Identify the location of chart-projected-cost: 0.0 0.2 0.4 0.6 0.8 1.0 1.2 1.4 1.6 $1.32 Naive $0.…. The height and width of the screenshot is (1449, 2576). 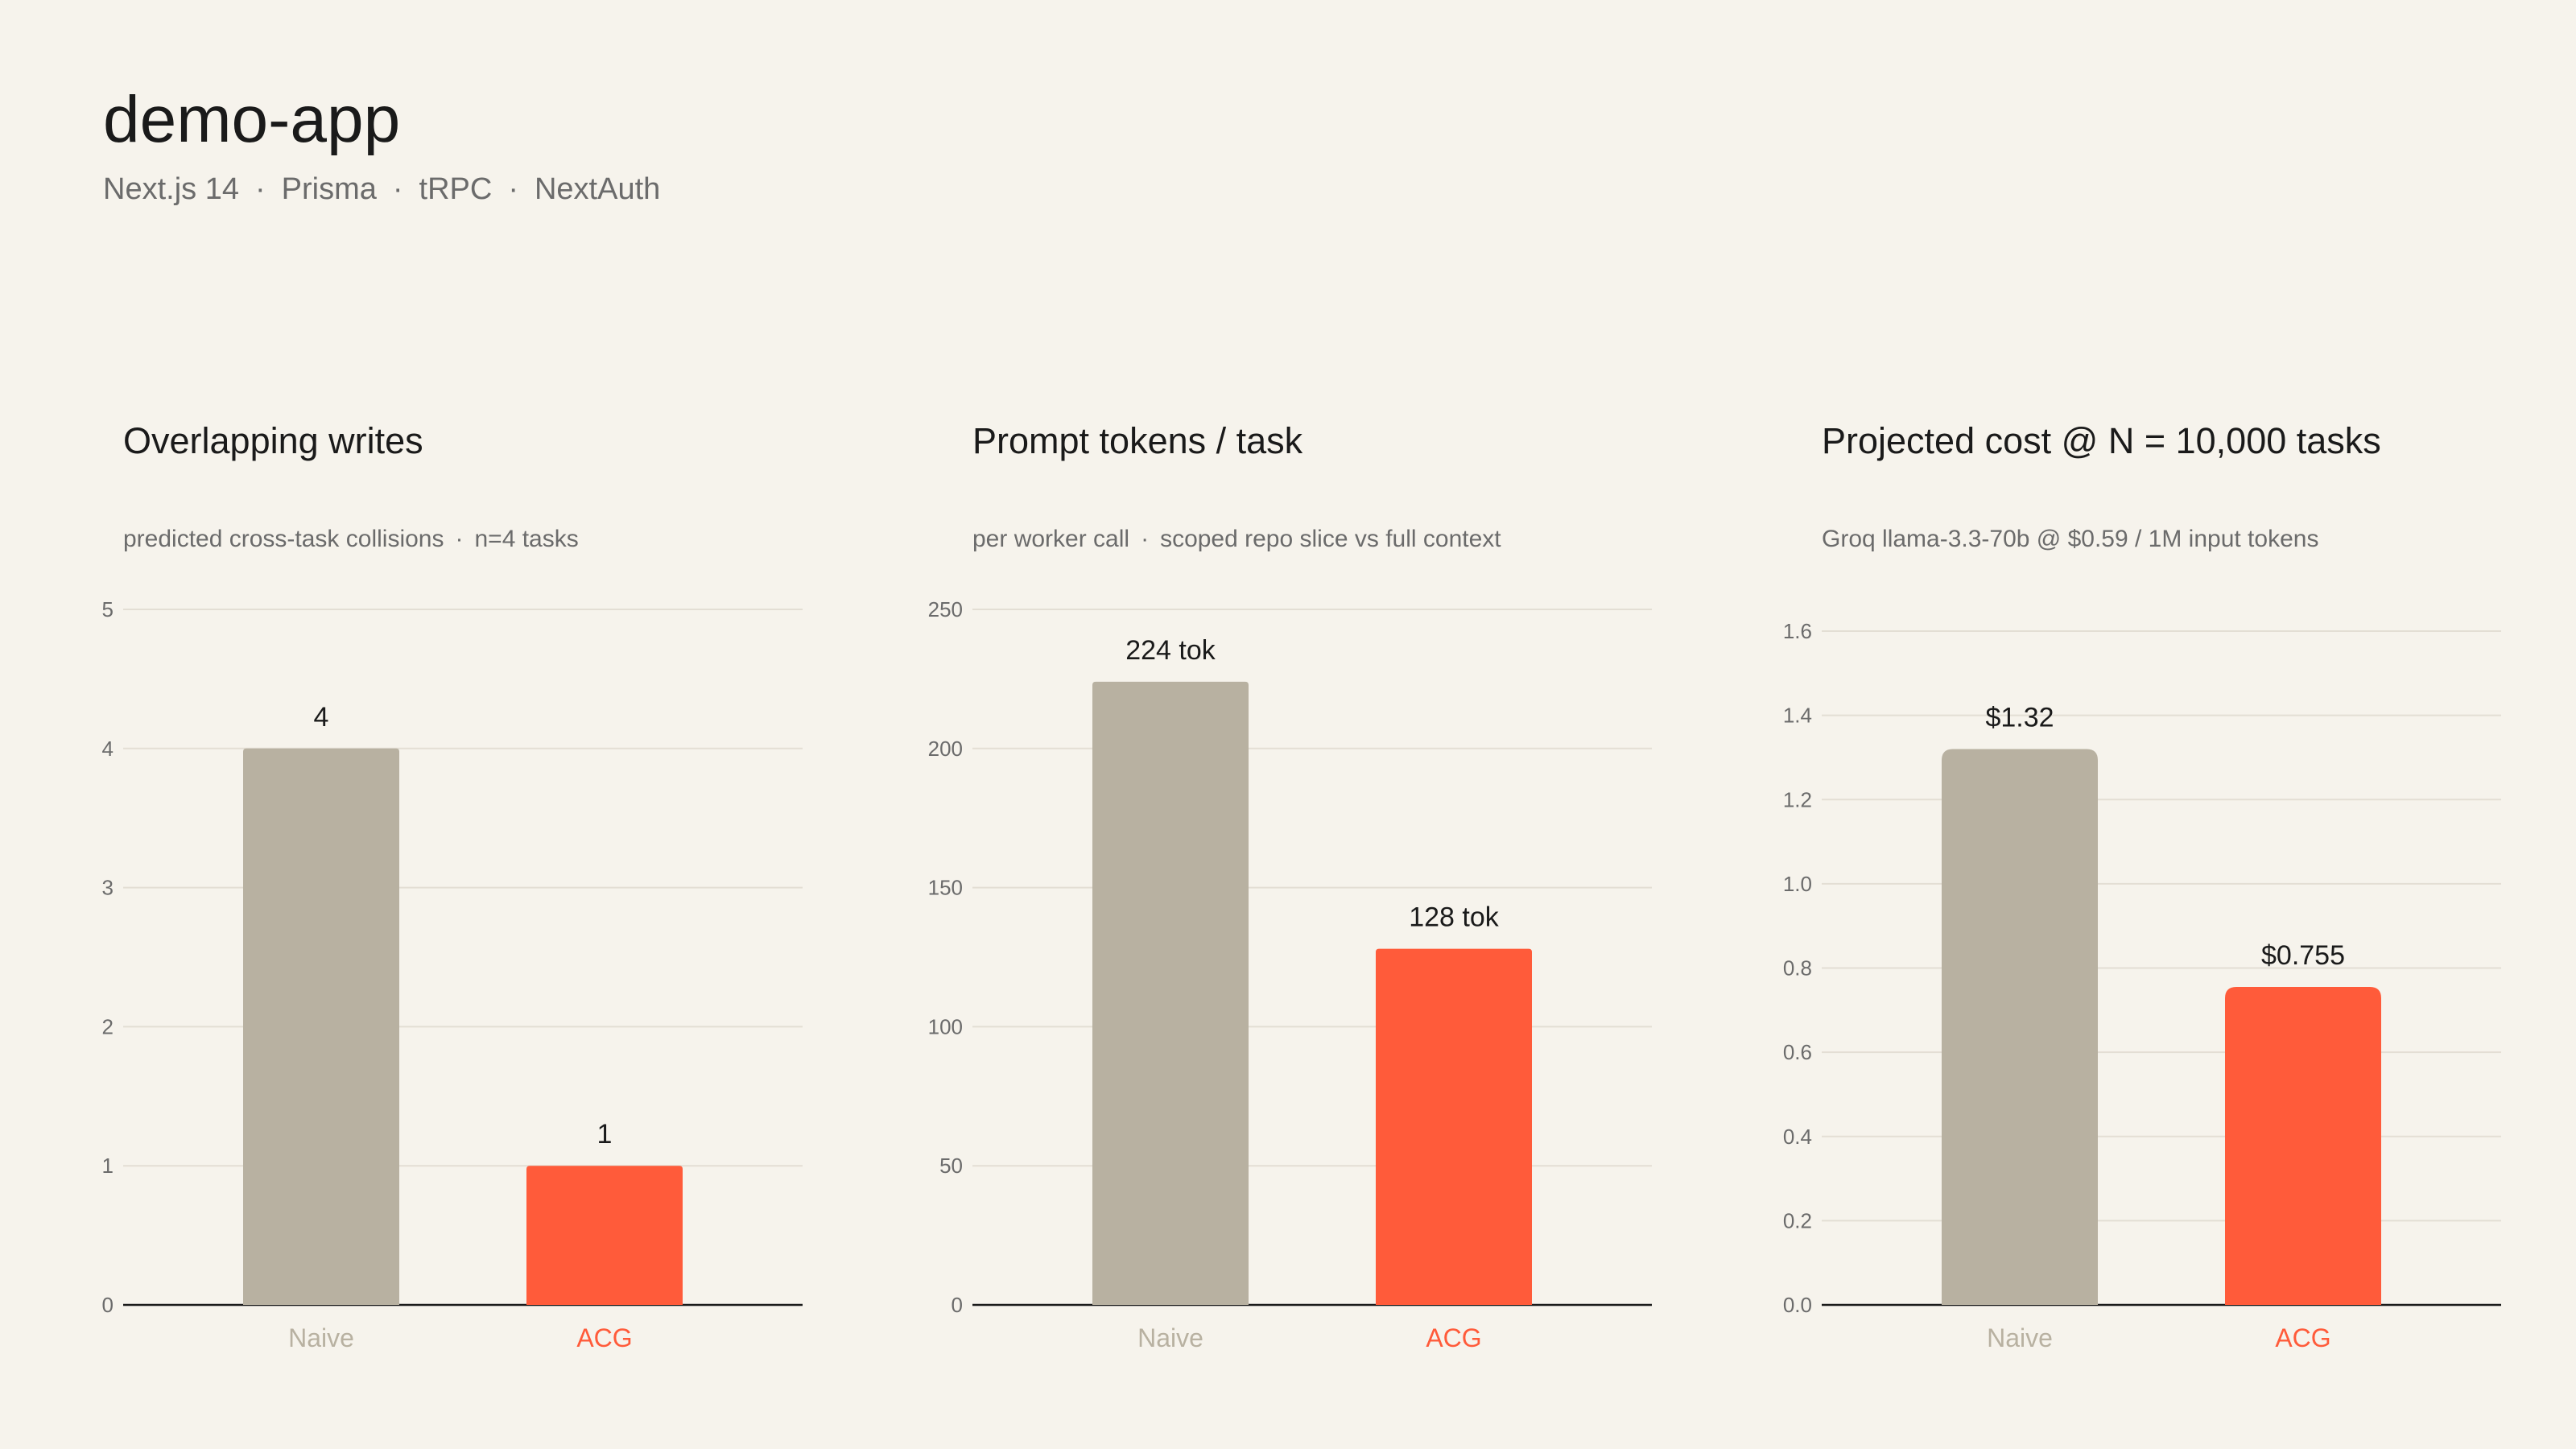
(2142, 985).